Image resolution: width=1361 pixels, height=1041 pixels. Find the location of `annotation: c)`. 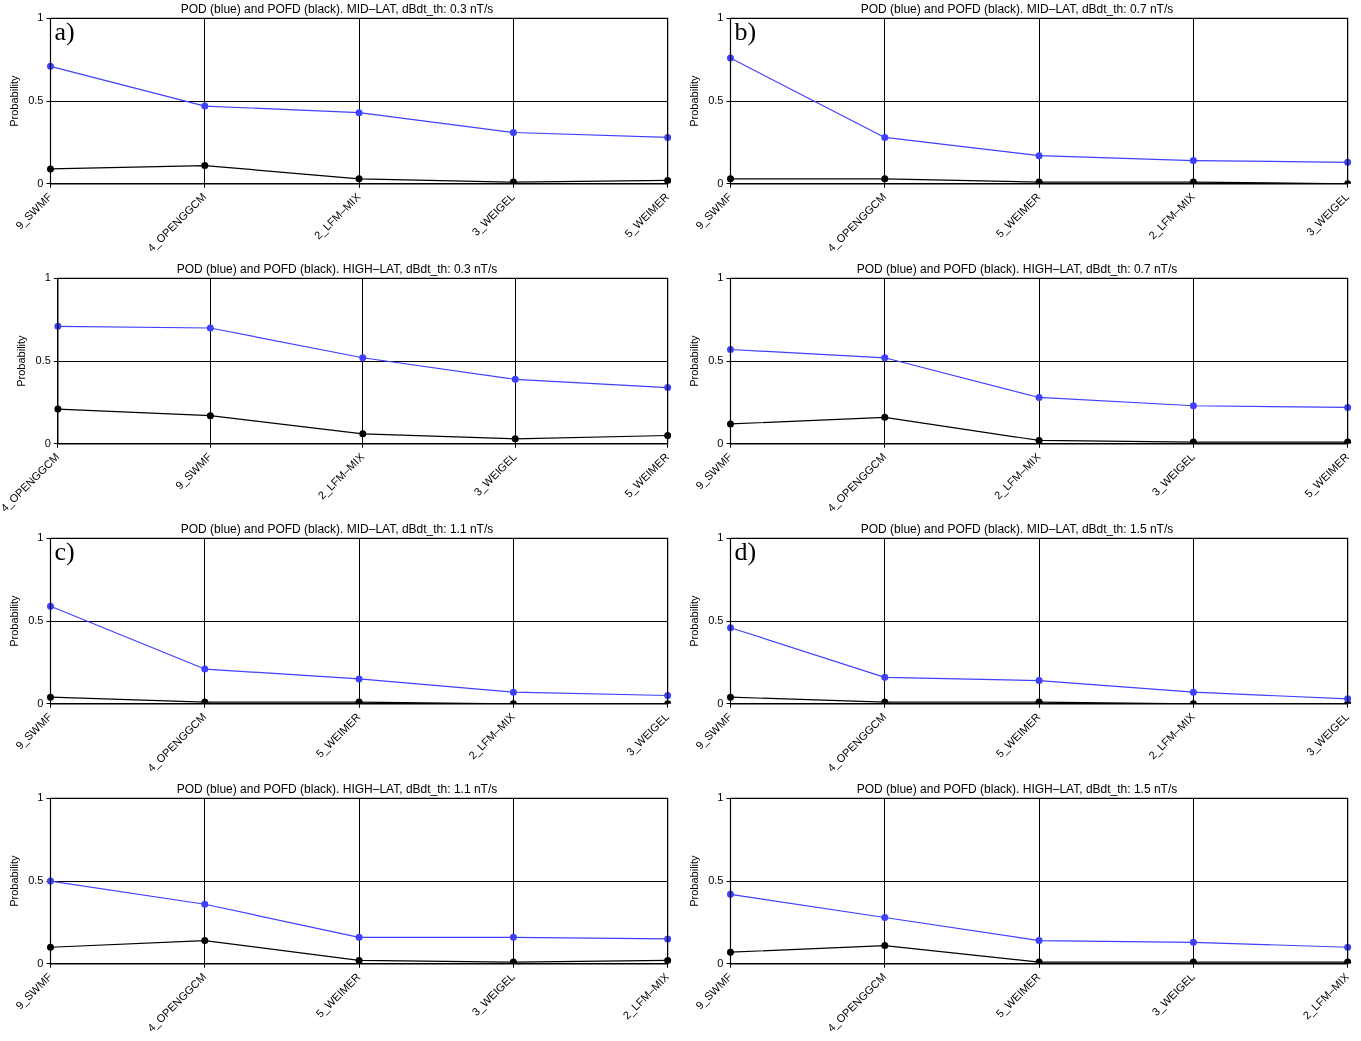

annotation: c) is located at coordinates (64, 552).